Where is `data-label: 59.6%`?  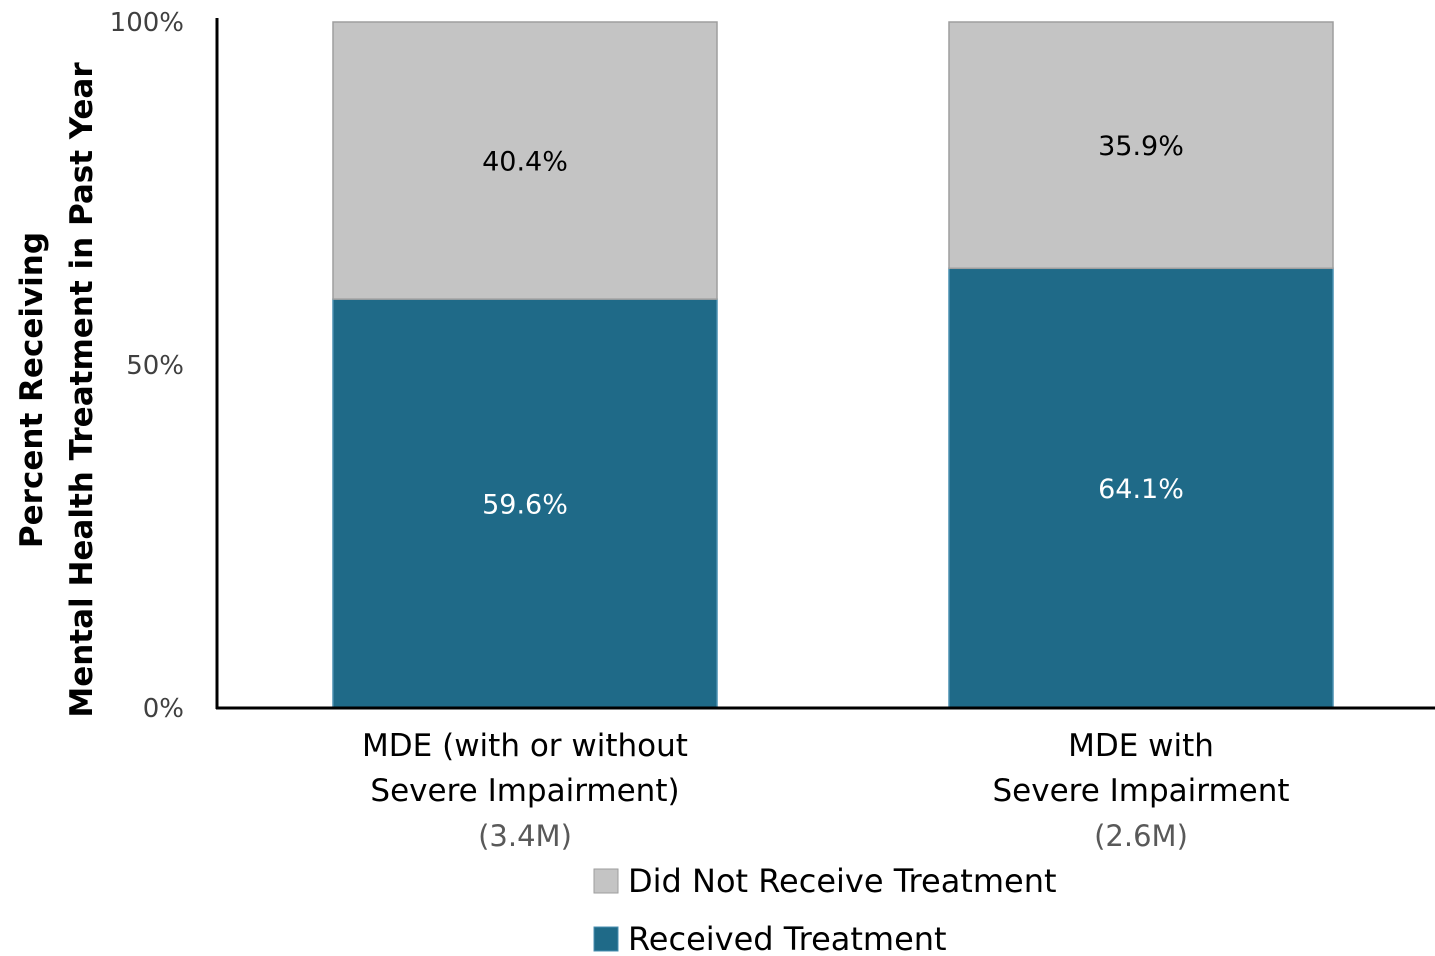
data-label: 59.6% is located at coordinates (525, 505).